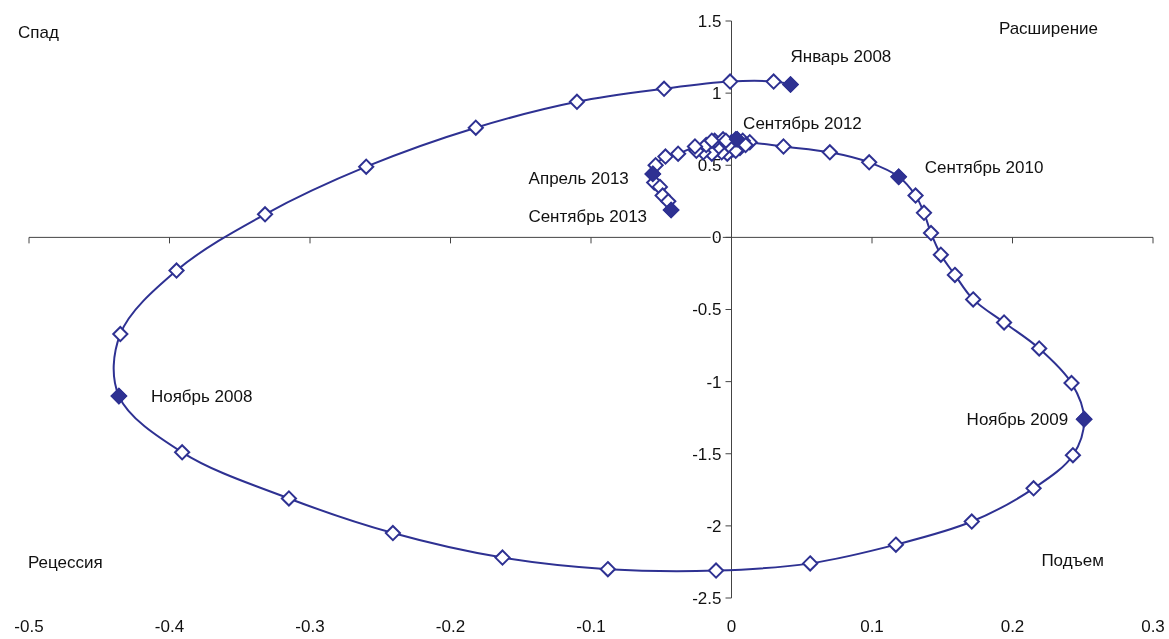 This screenshot has height=639, width=1169. Describe the element at coordinates (707, 310) in the screenshot. I see `y-tick-label: -0.5` at that location.